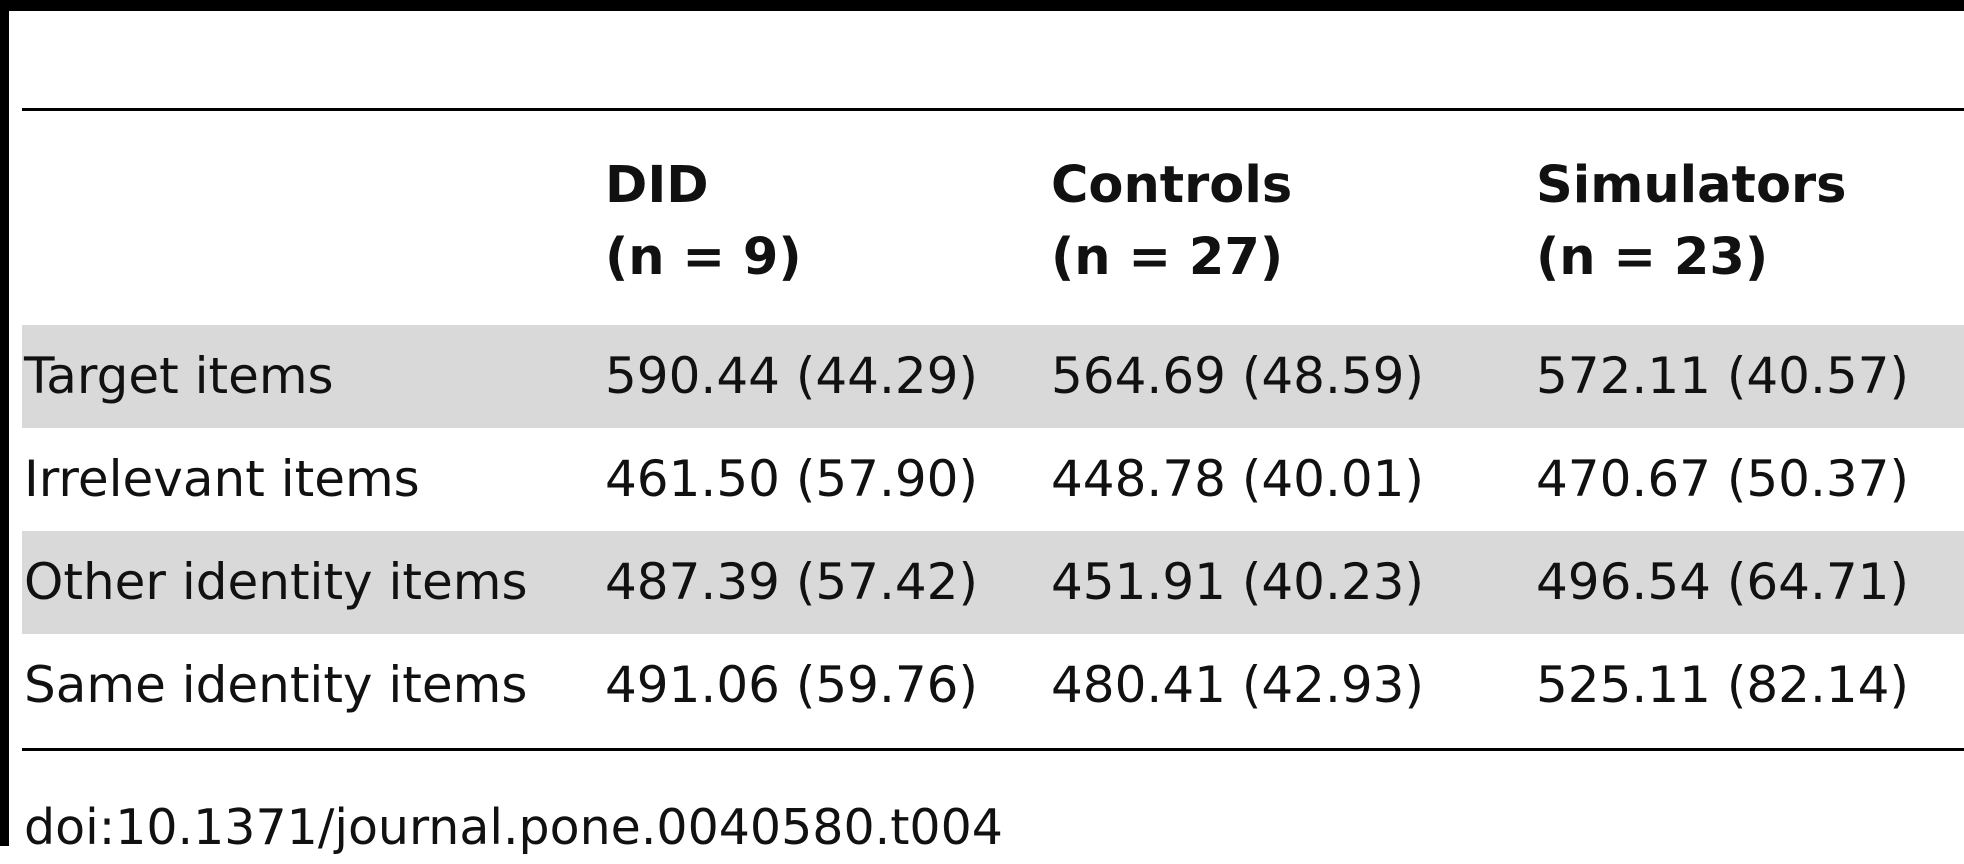 The width and height of the screenshot is (1964, 864). What do you see at coordinates (791, 376) in the screenshot?
I see `cell-did: 590.44 (44.29)` at bounding box center [791, 376].